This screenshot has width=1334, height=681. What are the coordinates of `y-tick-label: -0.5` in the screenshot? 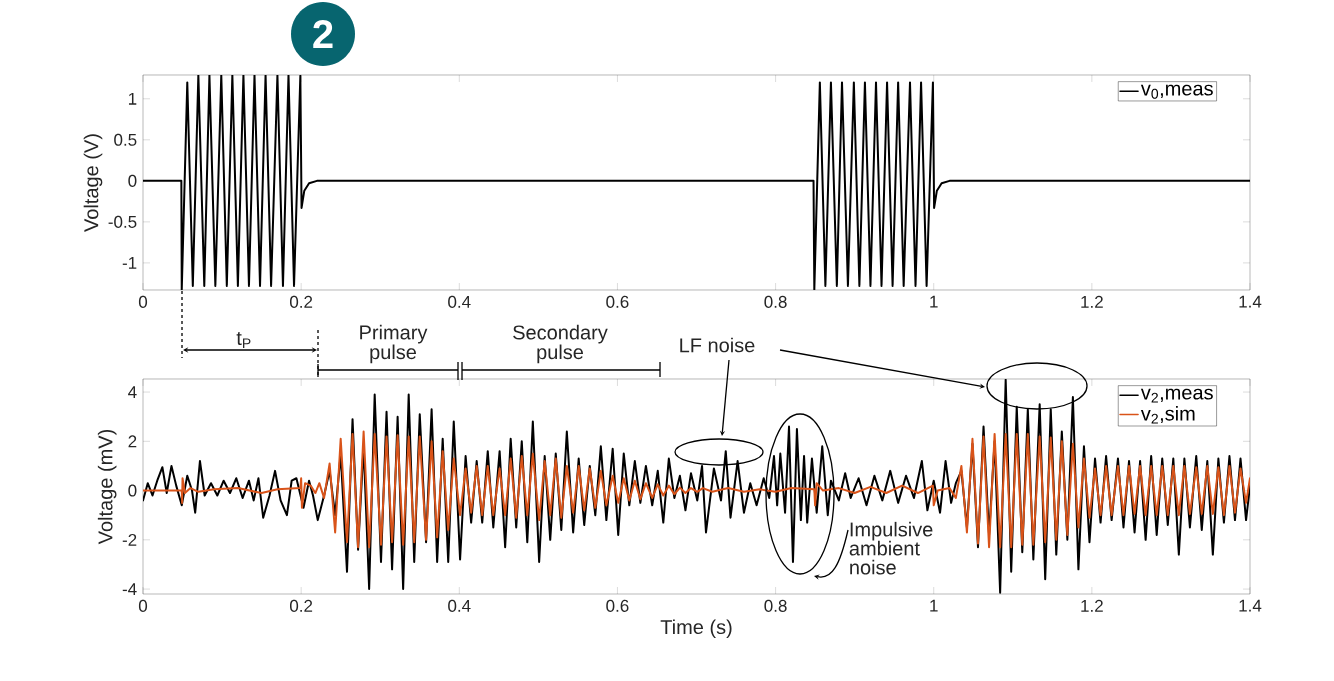 It's located at (122, 221).